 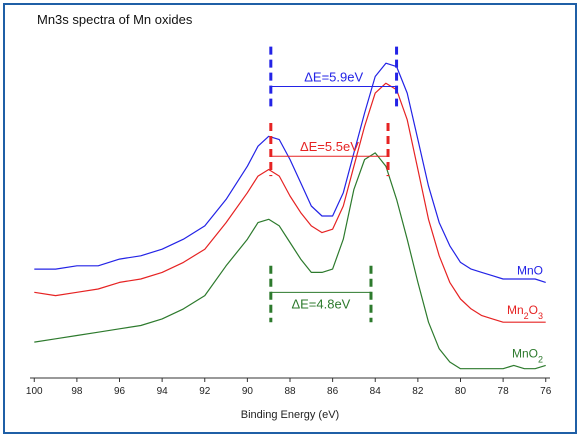 I want to click on chart-title: Mn3s spectra of Mn oxides, so click(x=115, y=19).